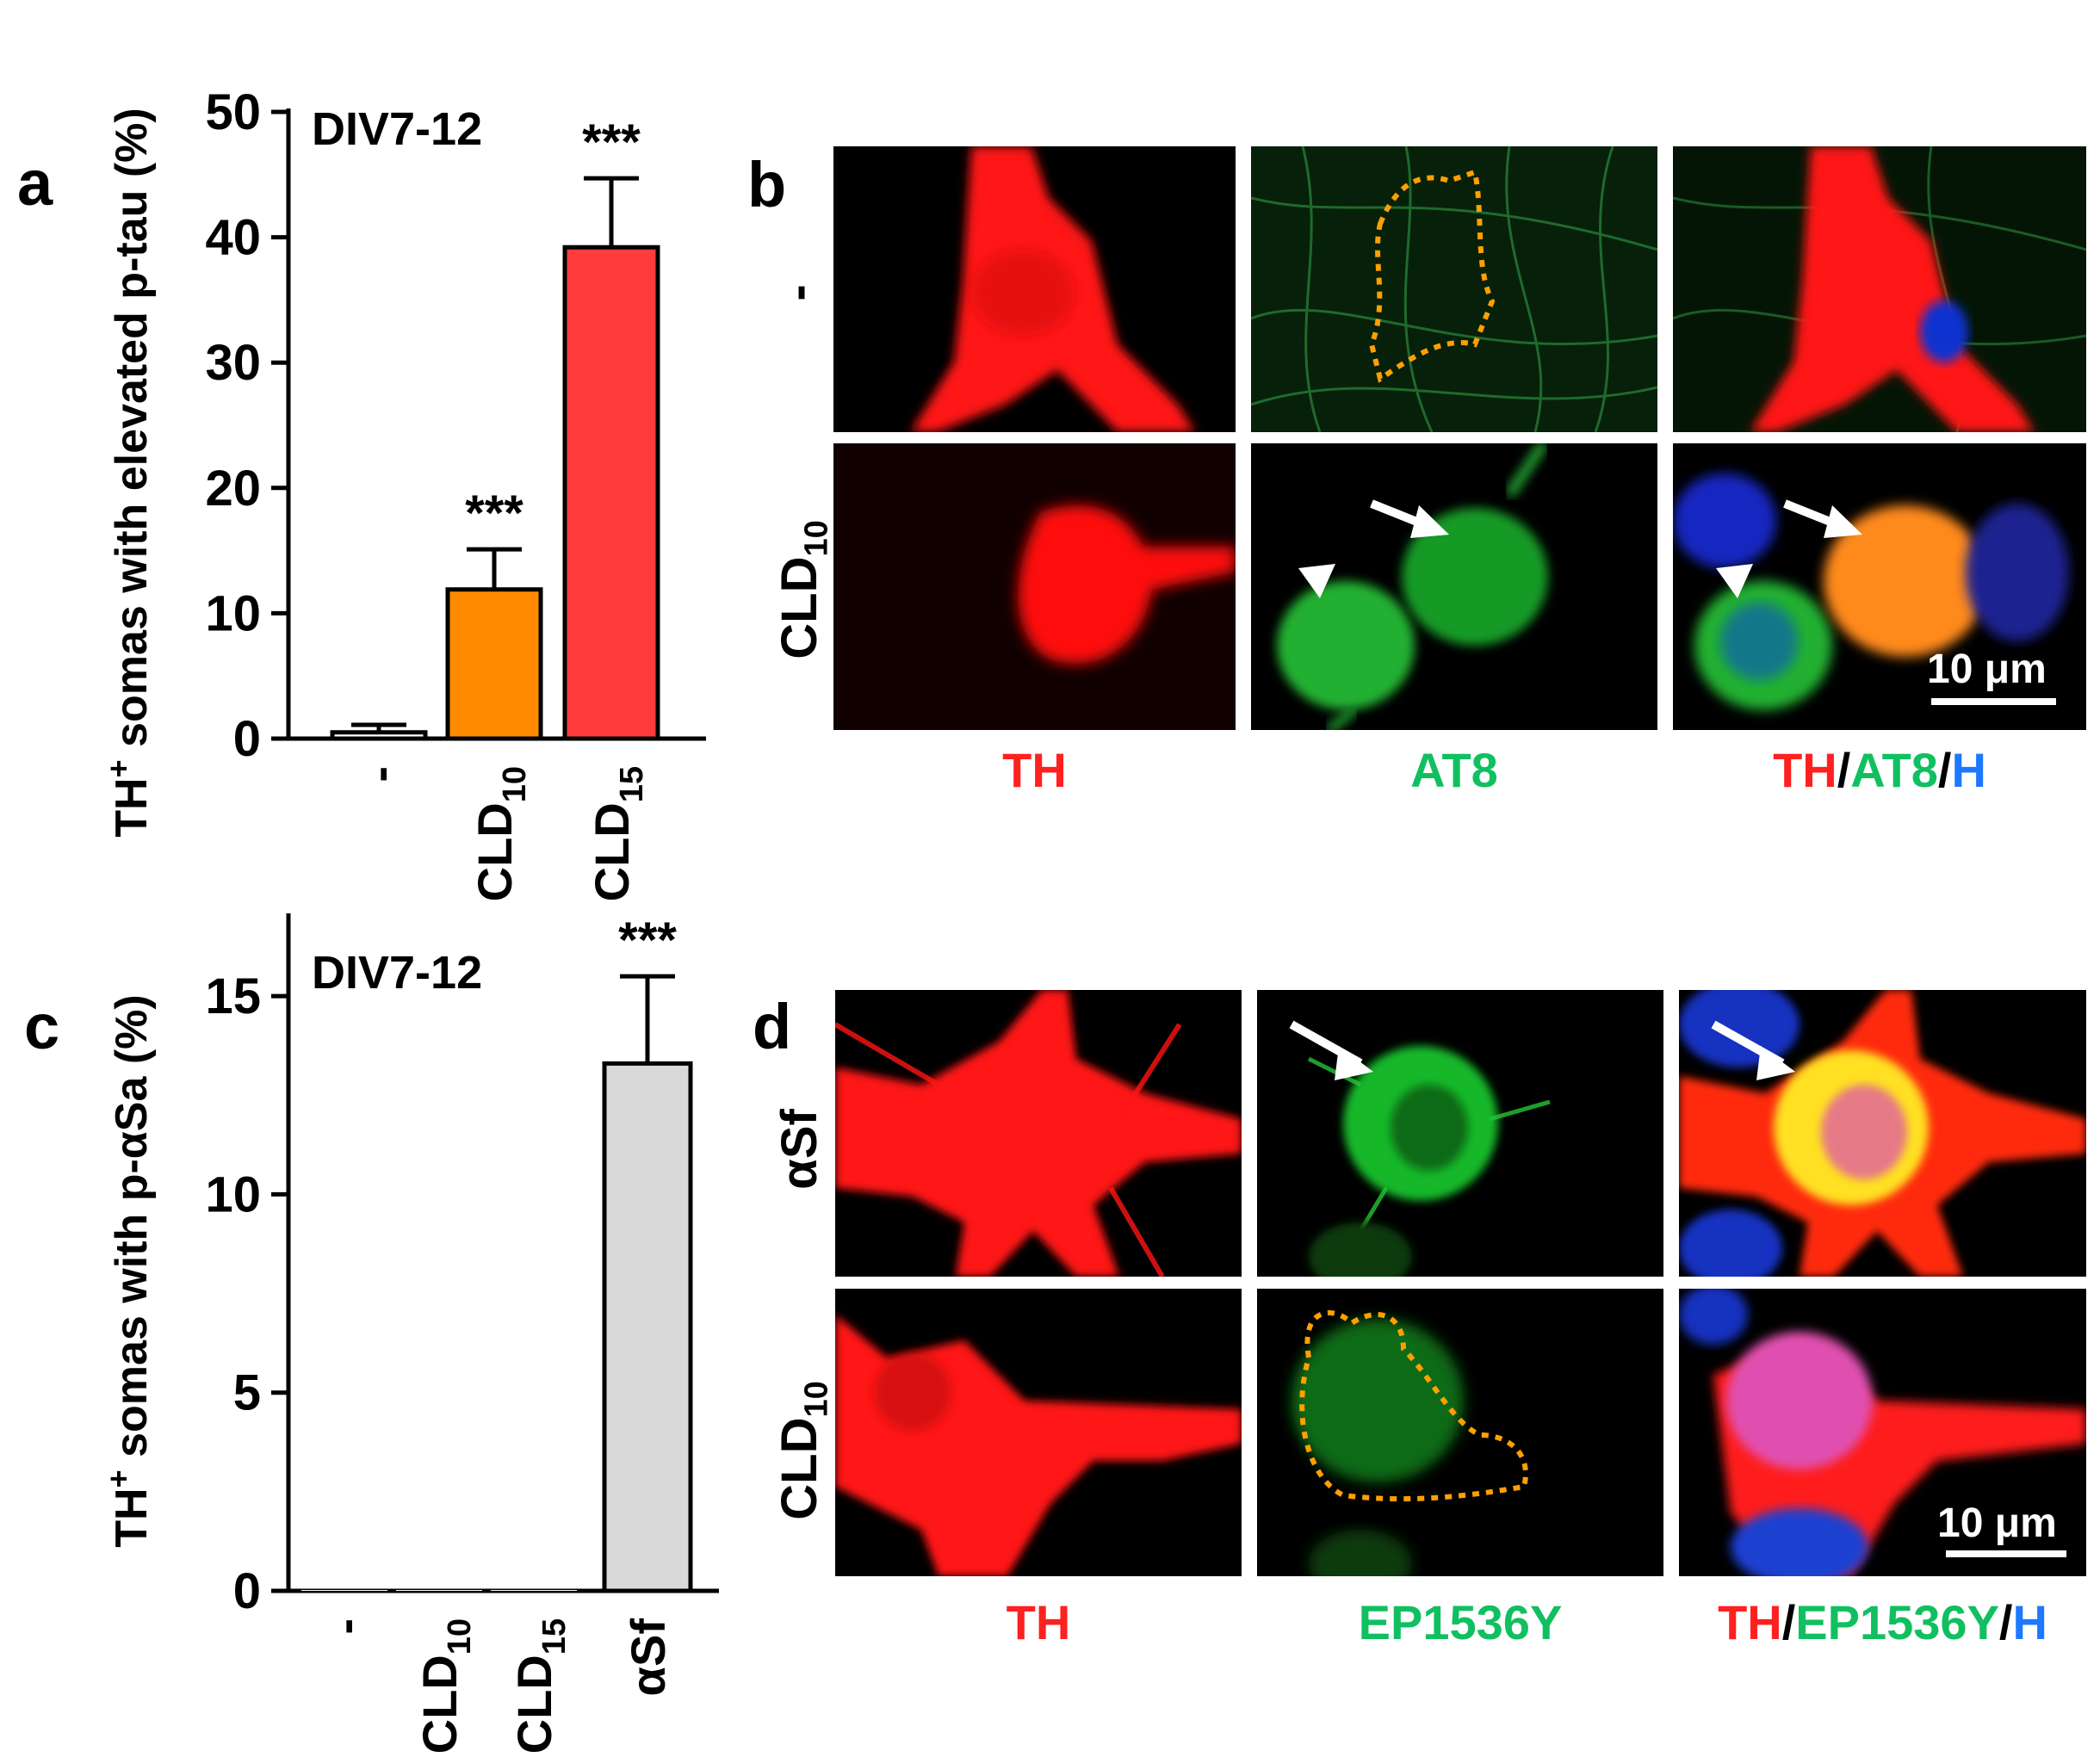 The height and width of the screenshot is (1757, 2100). Describe the element at coordinates (798, 292) in the screenshot. I see `row-label-b-control: -` at that location.